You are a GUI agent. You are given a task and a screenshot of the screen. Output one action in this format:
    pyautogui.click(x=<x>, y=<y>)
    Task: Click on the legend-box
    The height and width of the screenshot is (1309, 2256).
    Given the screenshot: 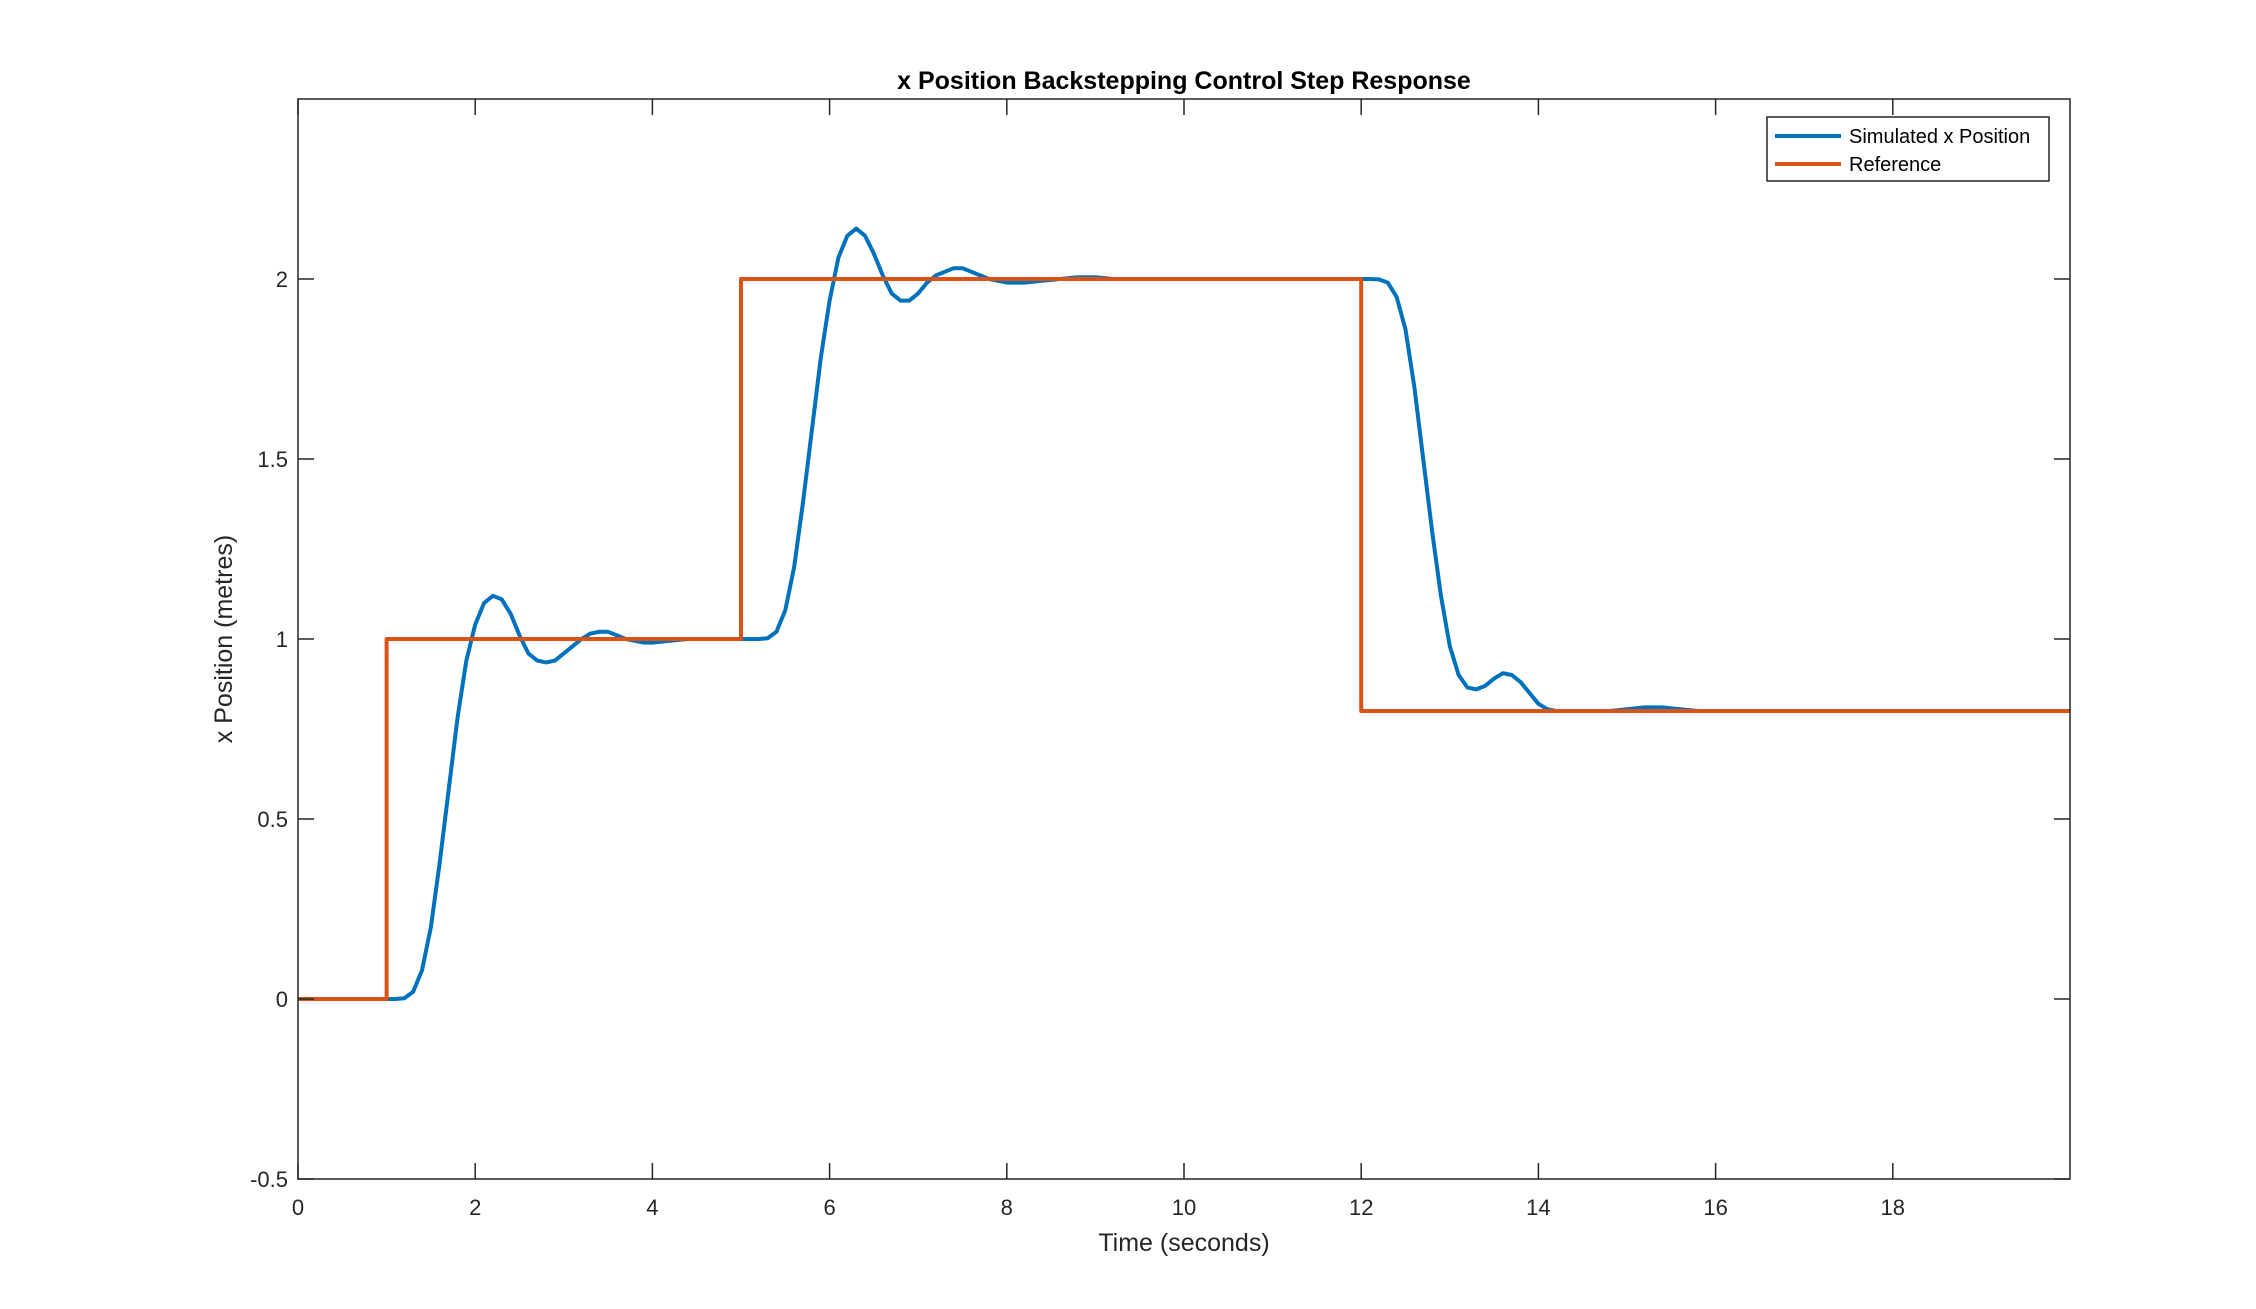 What is the action you would take?
    pyautogui.click(x=1908, y=149)
    